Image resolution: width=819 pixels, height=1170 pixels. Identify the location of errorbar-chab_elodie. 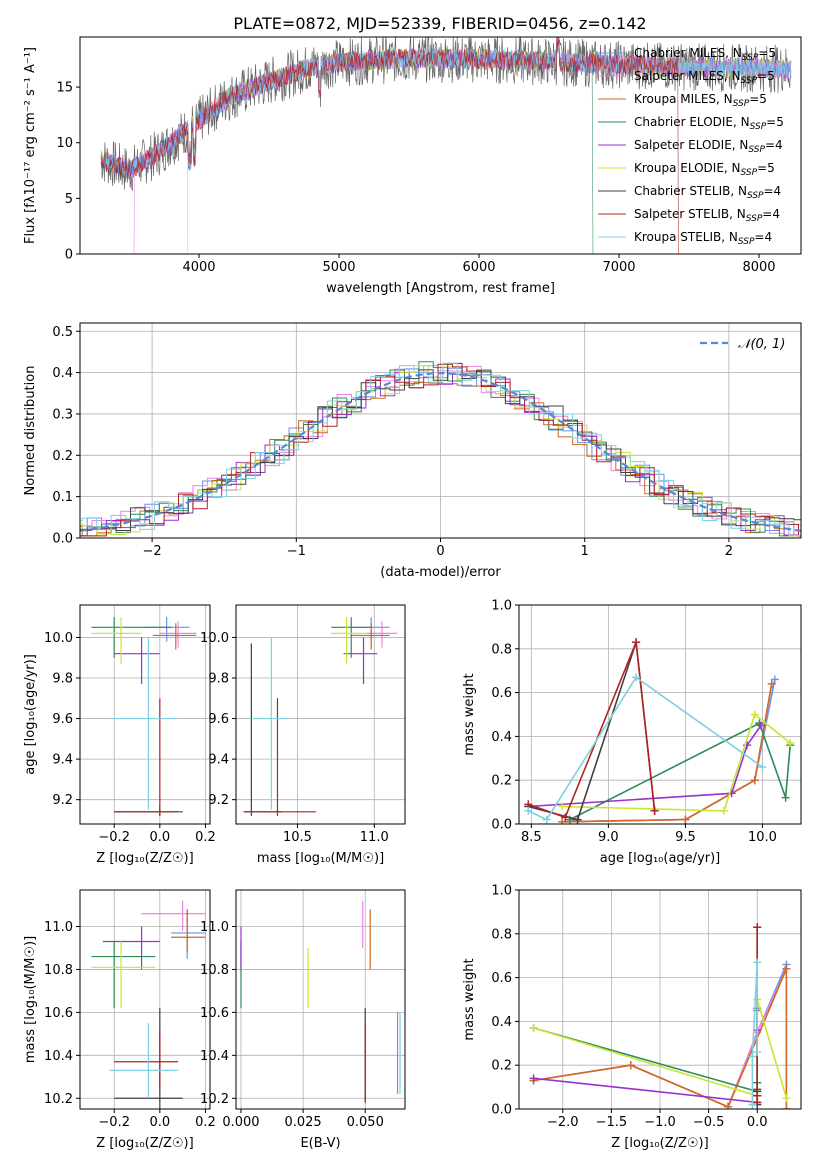
(131, 637).